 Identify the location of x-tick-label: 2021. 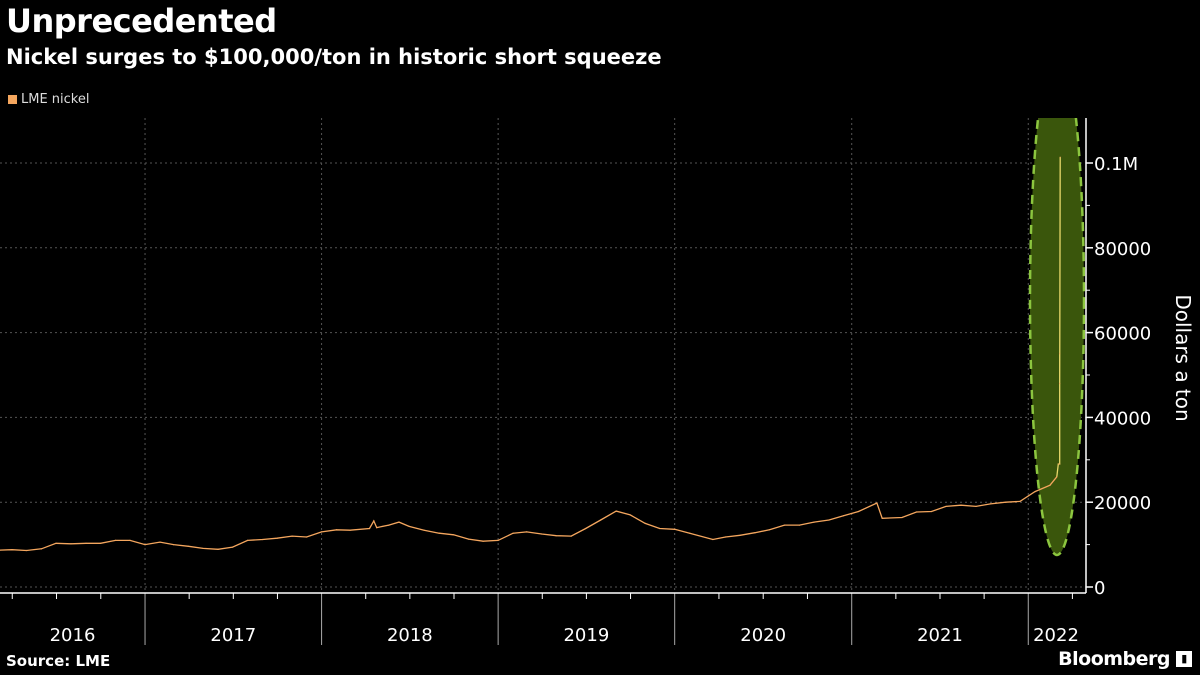
(940, 635).